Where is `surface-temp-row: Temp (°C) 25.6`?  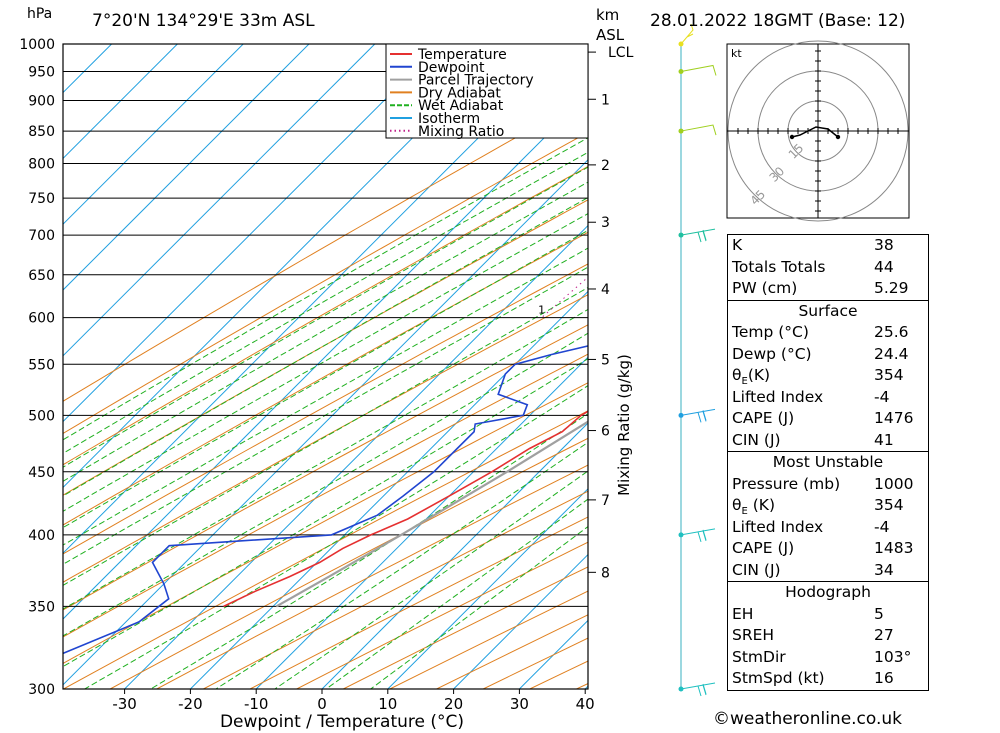
surface-temp-row: Temp (°C) 25.6 is located at coordinates (828, 333).